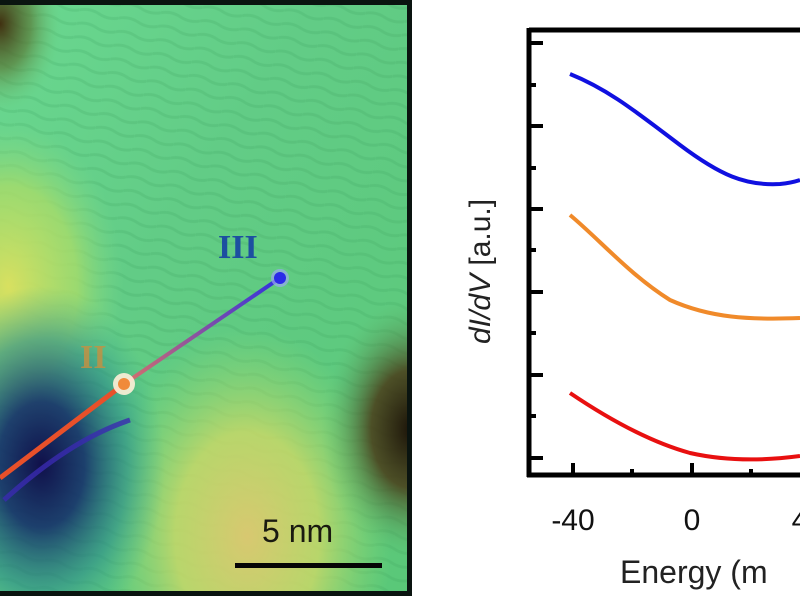  I want to click on x-tick-label: -40, so click(572, 520).